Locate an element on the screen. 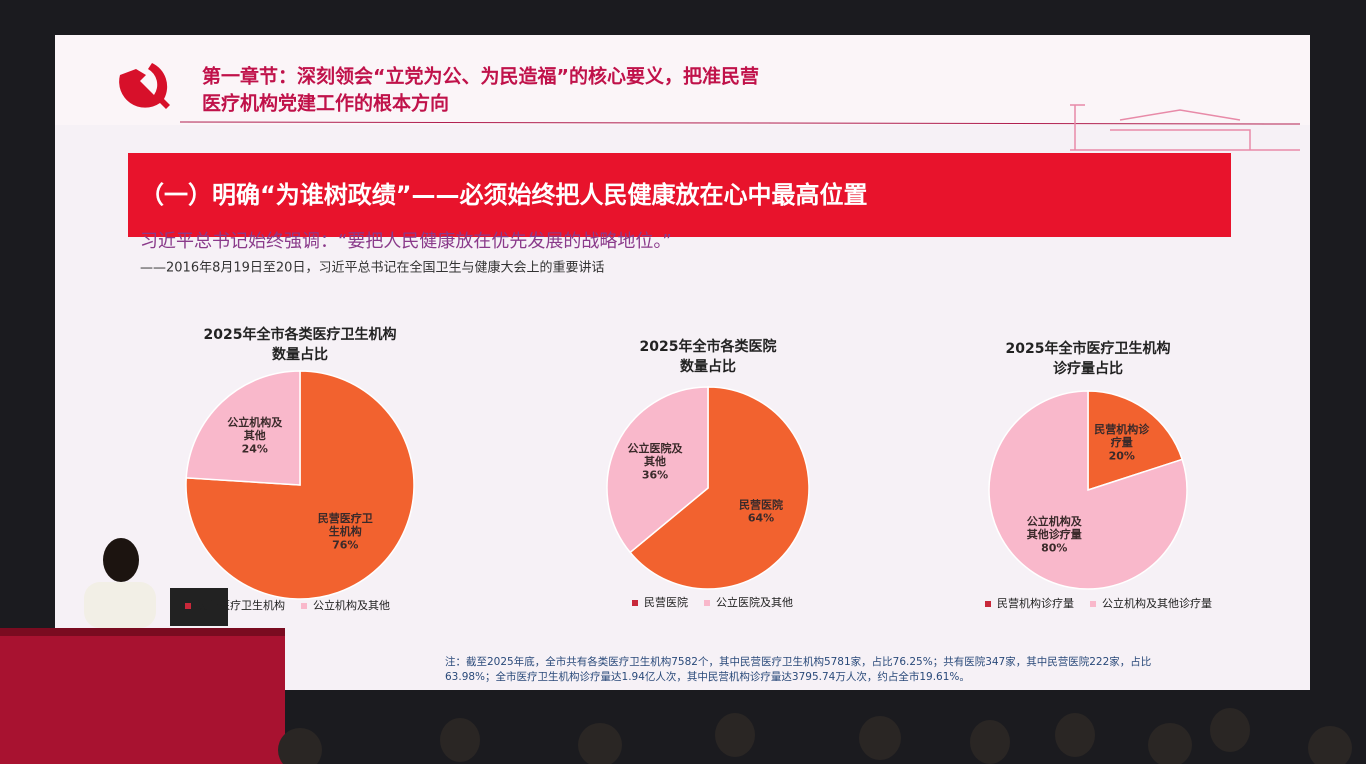 This screenshot has height=764, width=1366. chart-title: 2025年全市医疗卫生机构 is located at coordinates (1088, 348).